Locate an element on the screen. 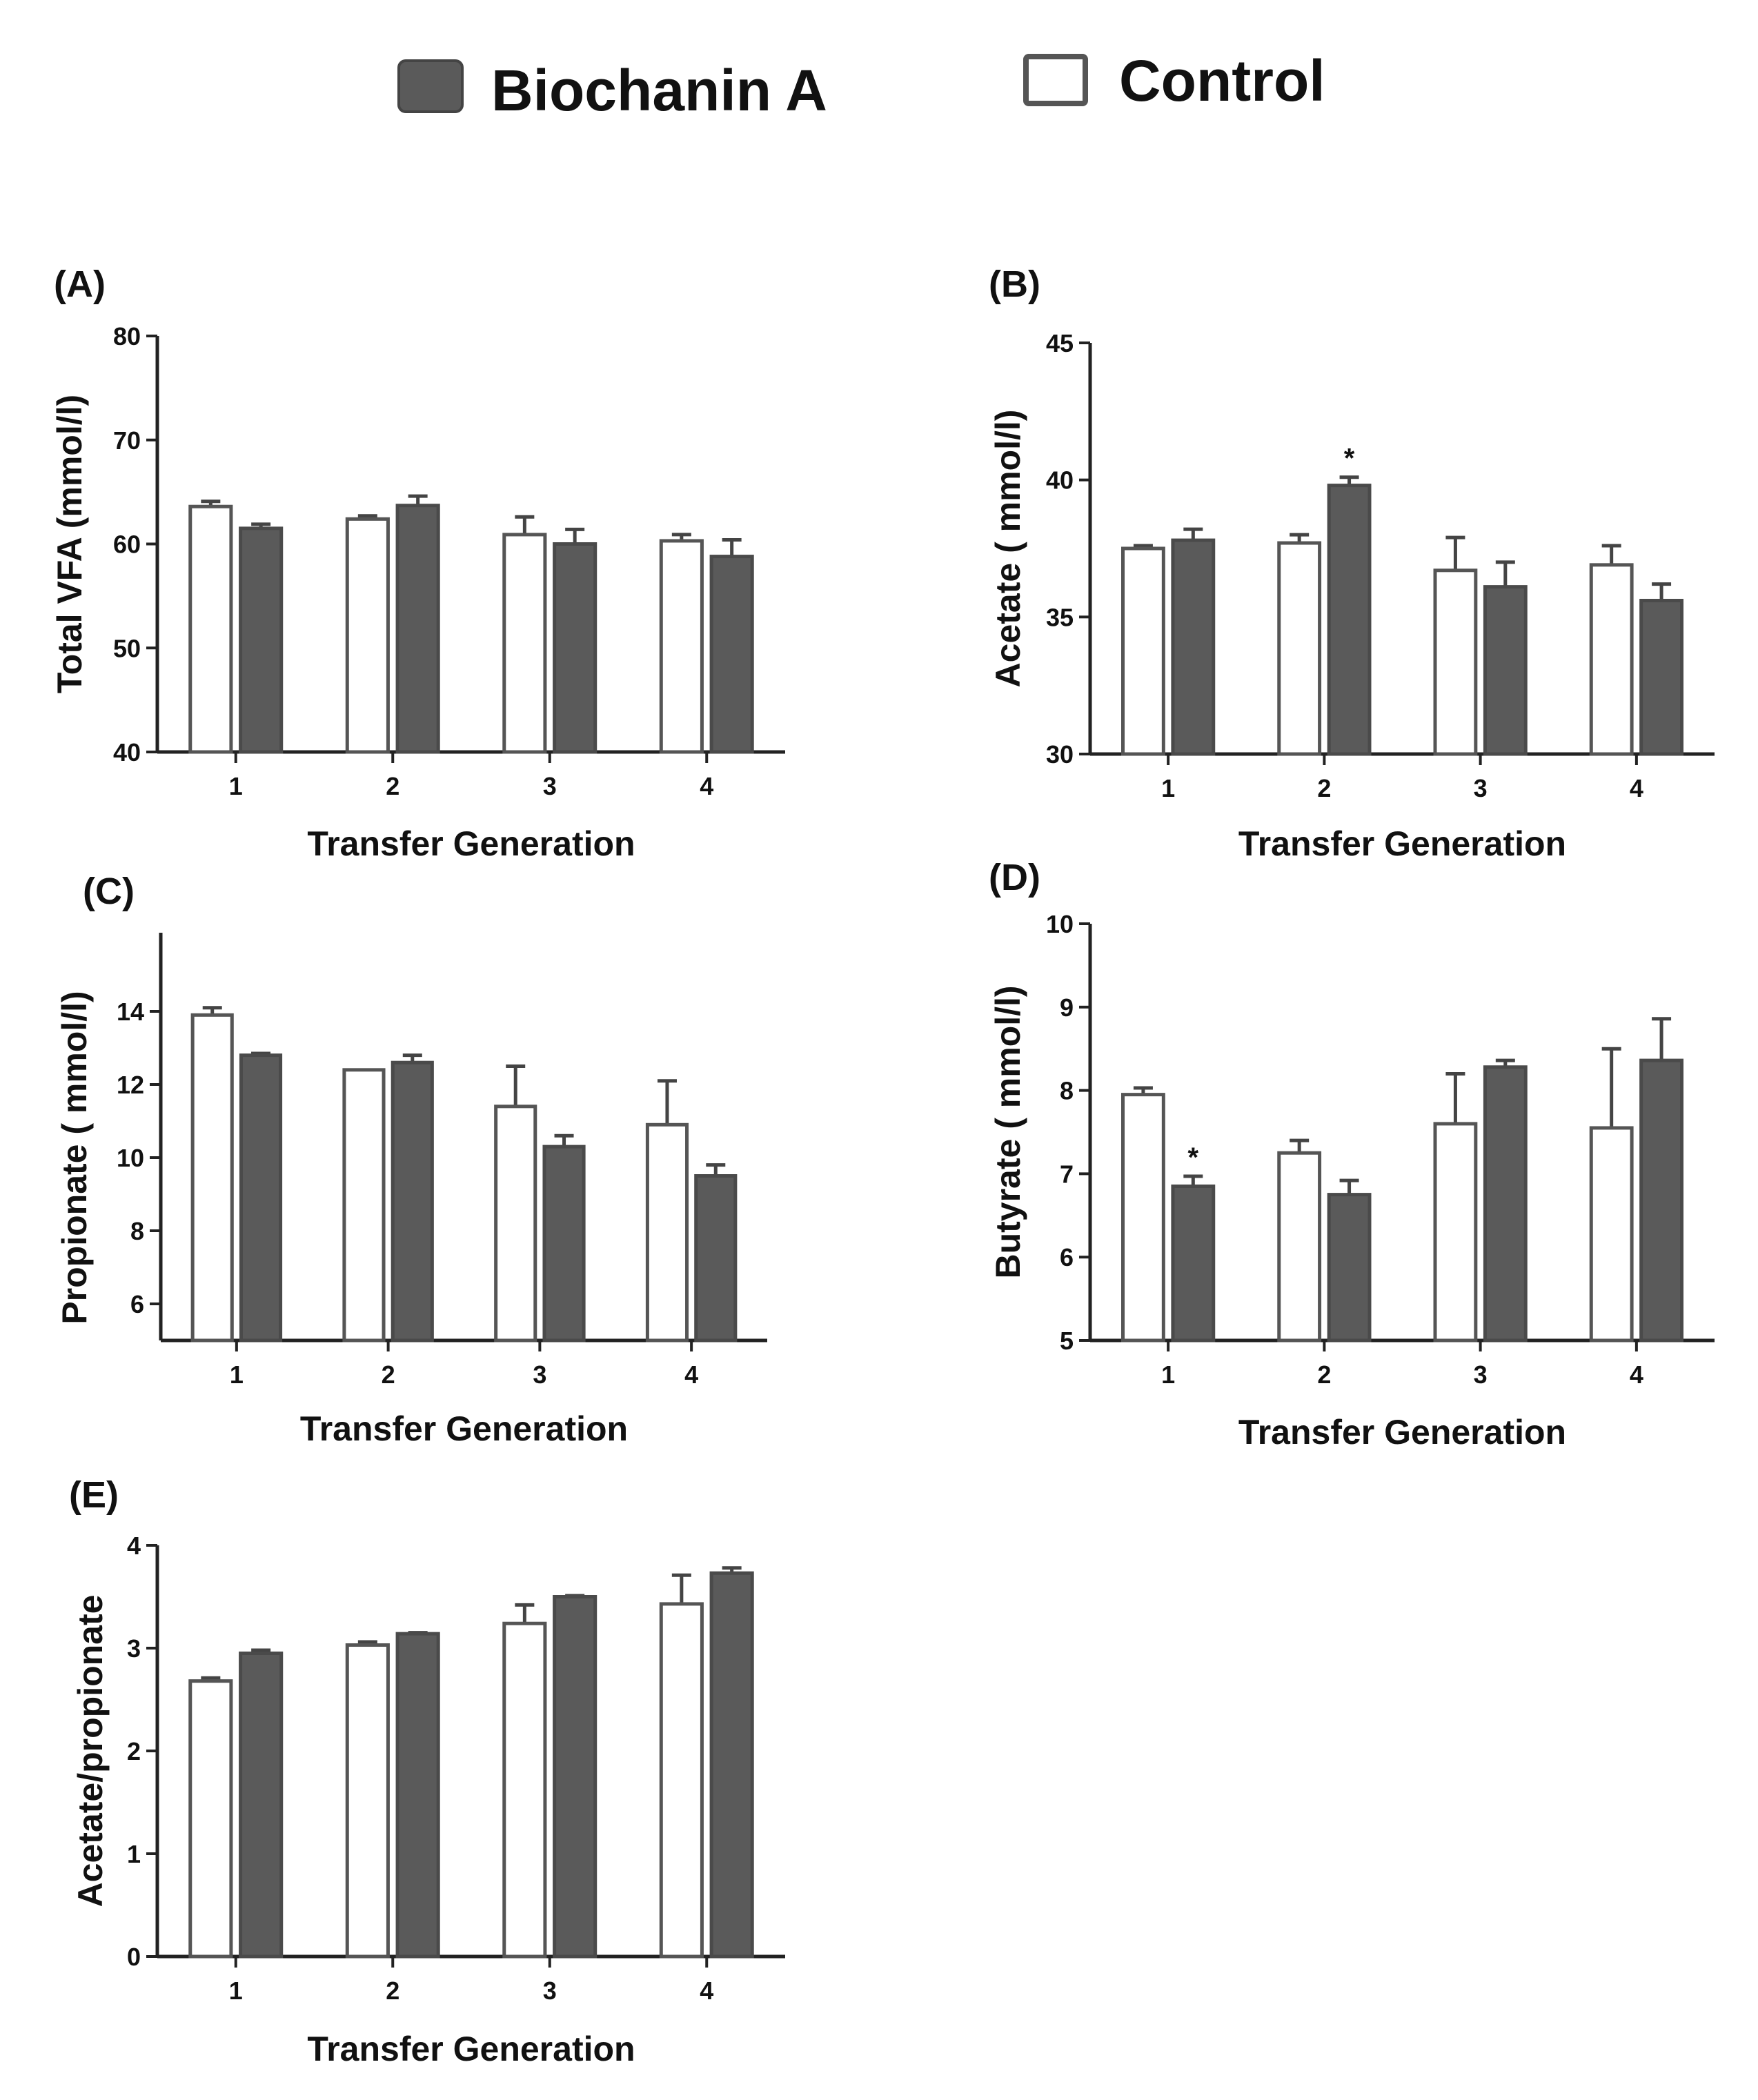  y-axis-title: Propionate ( mmol/l) is located at coordinates (75, 1157).